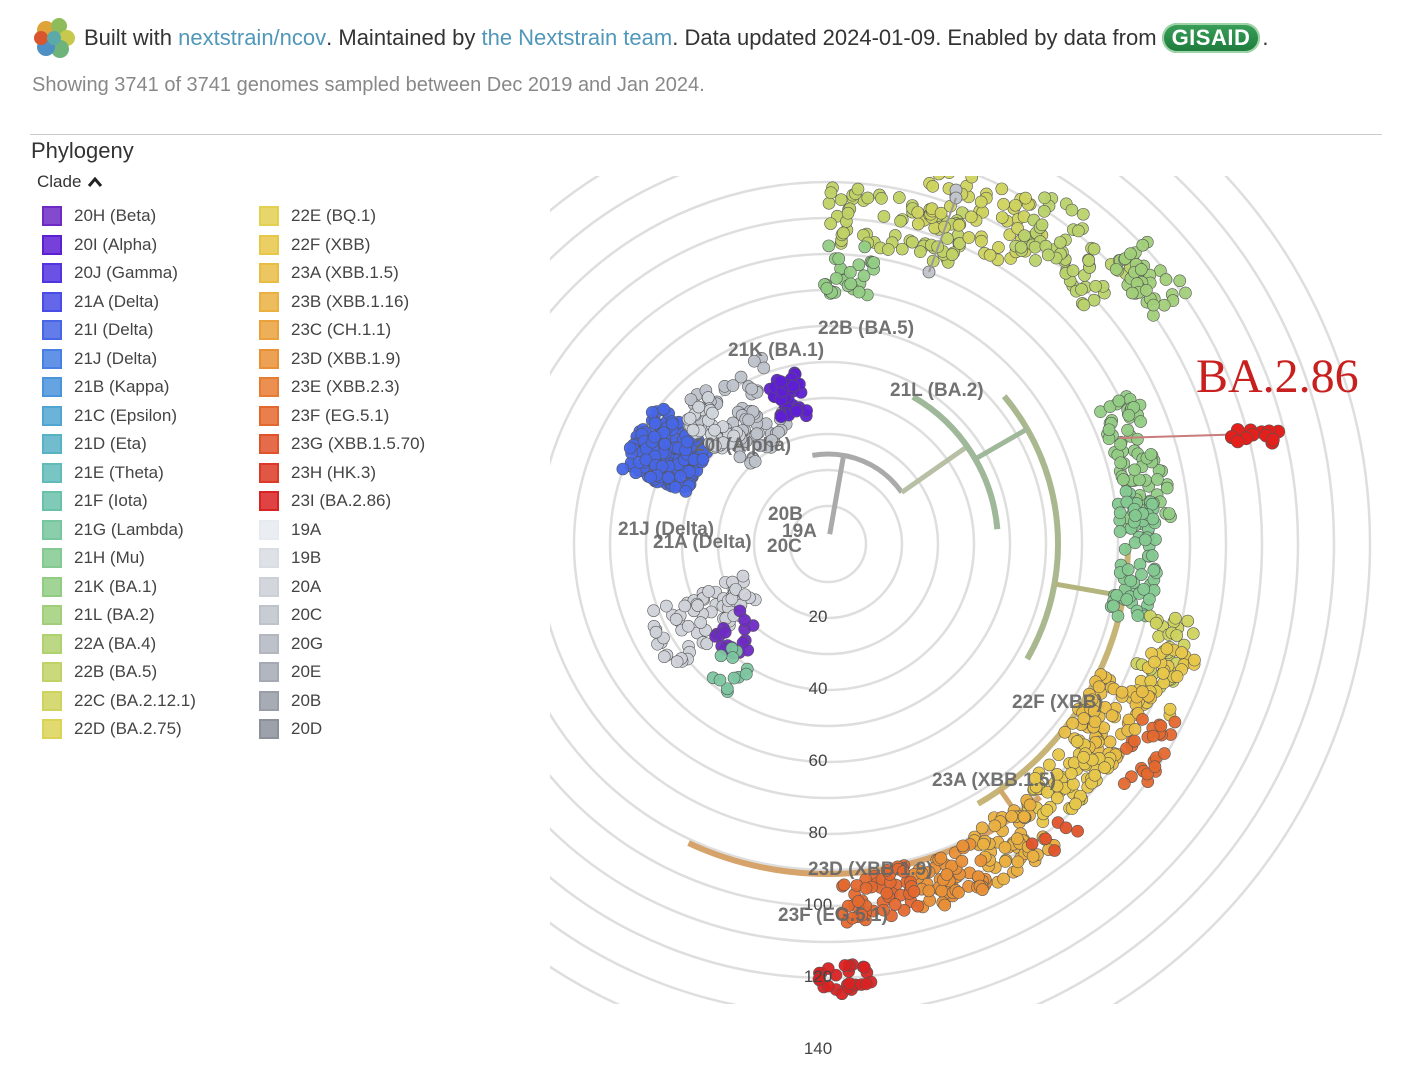  I want to click on nextstrain-logo-icon, so click(54, 38).